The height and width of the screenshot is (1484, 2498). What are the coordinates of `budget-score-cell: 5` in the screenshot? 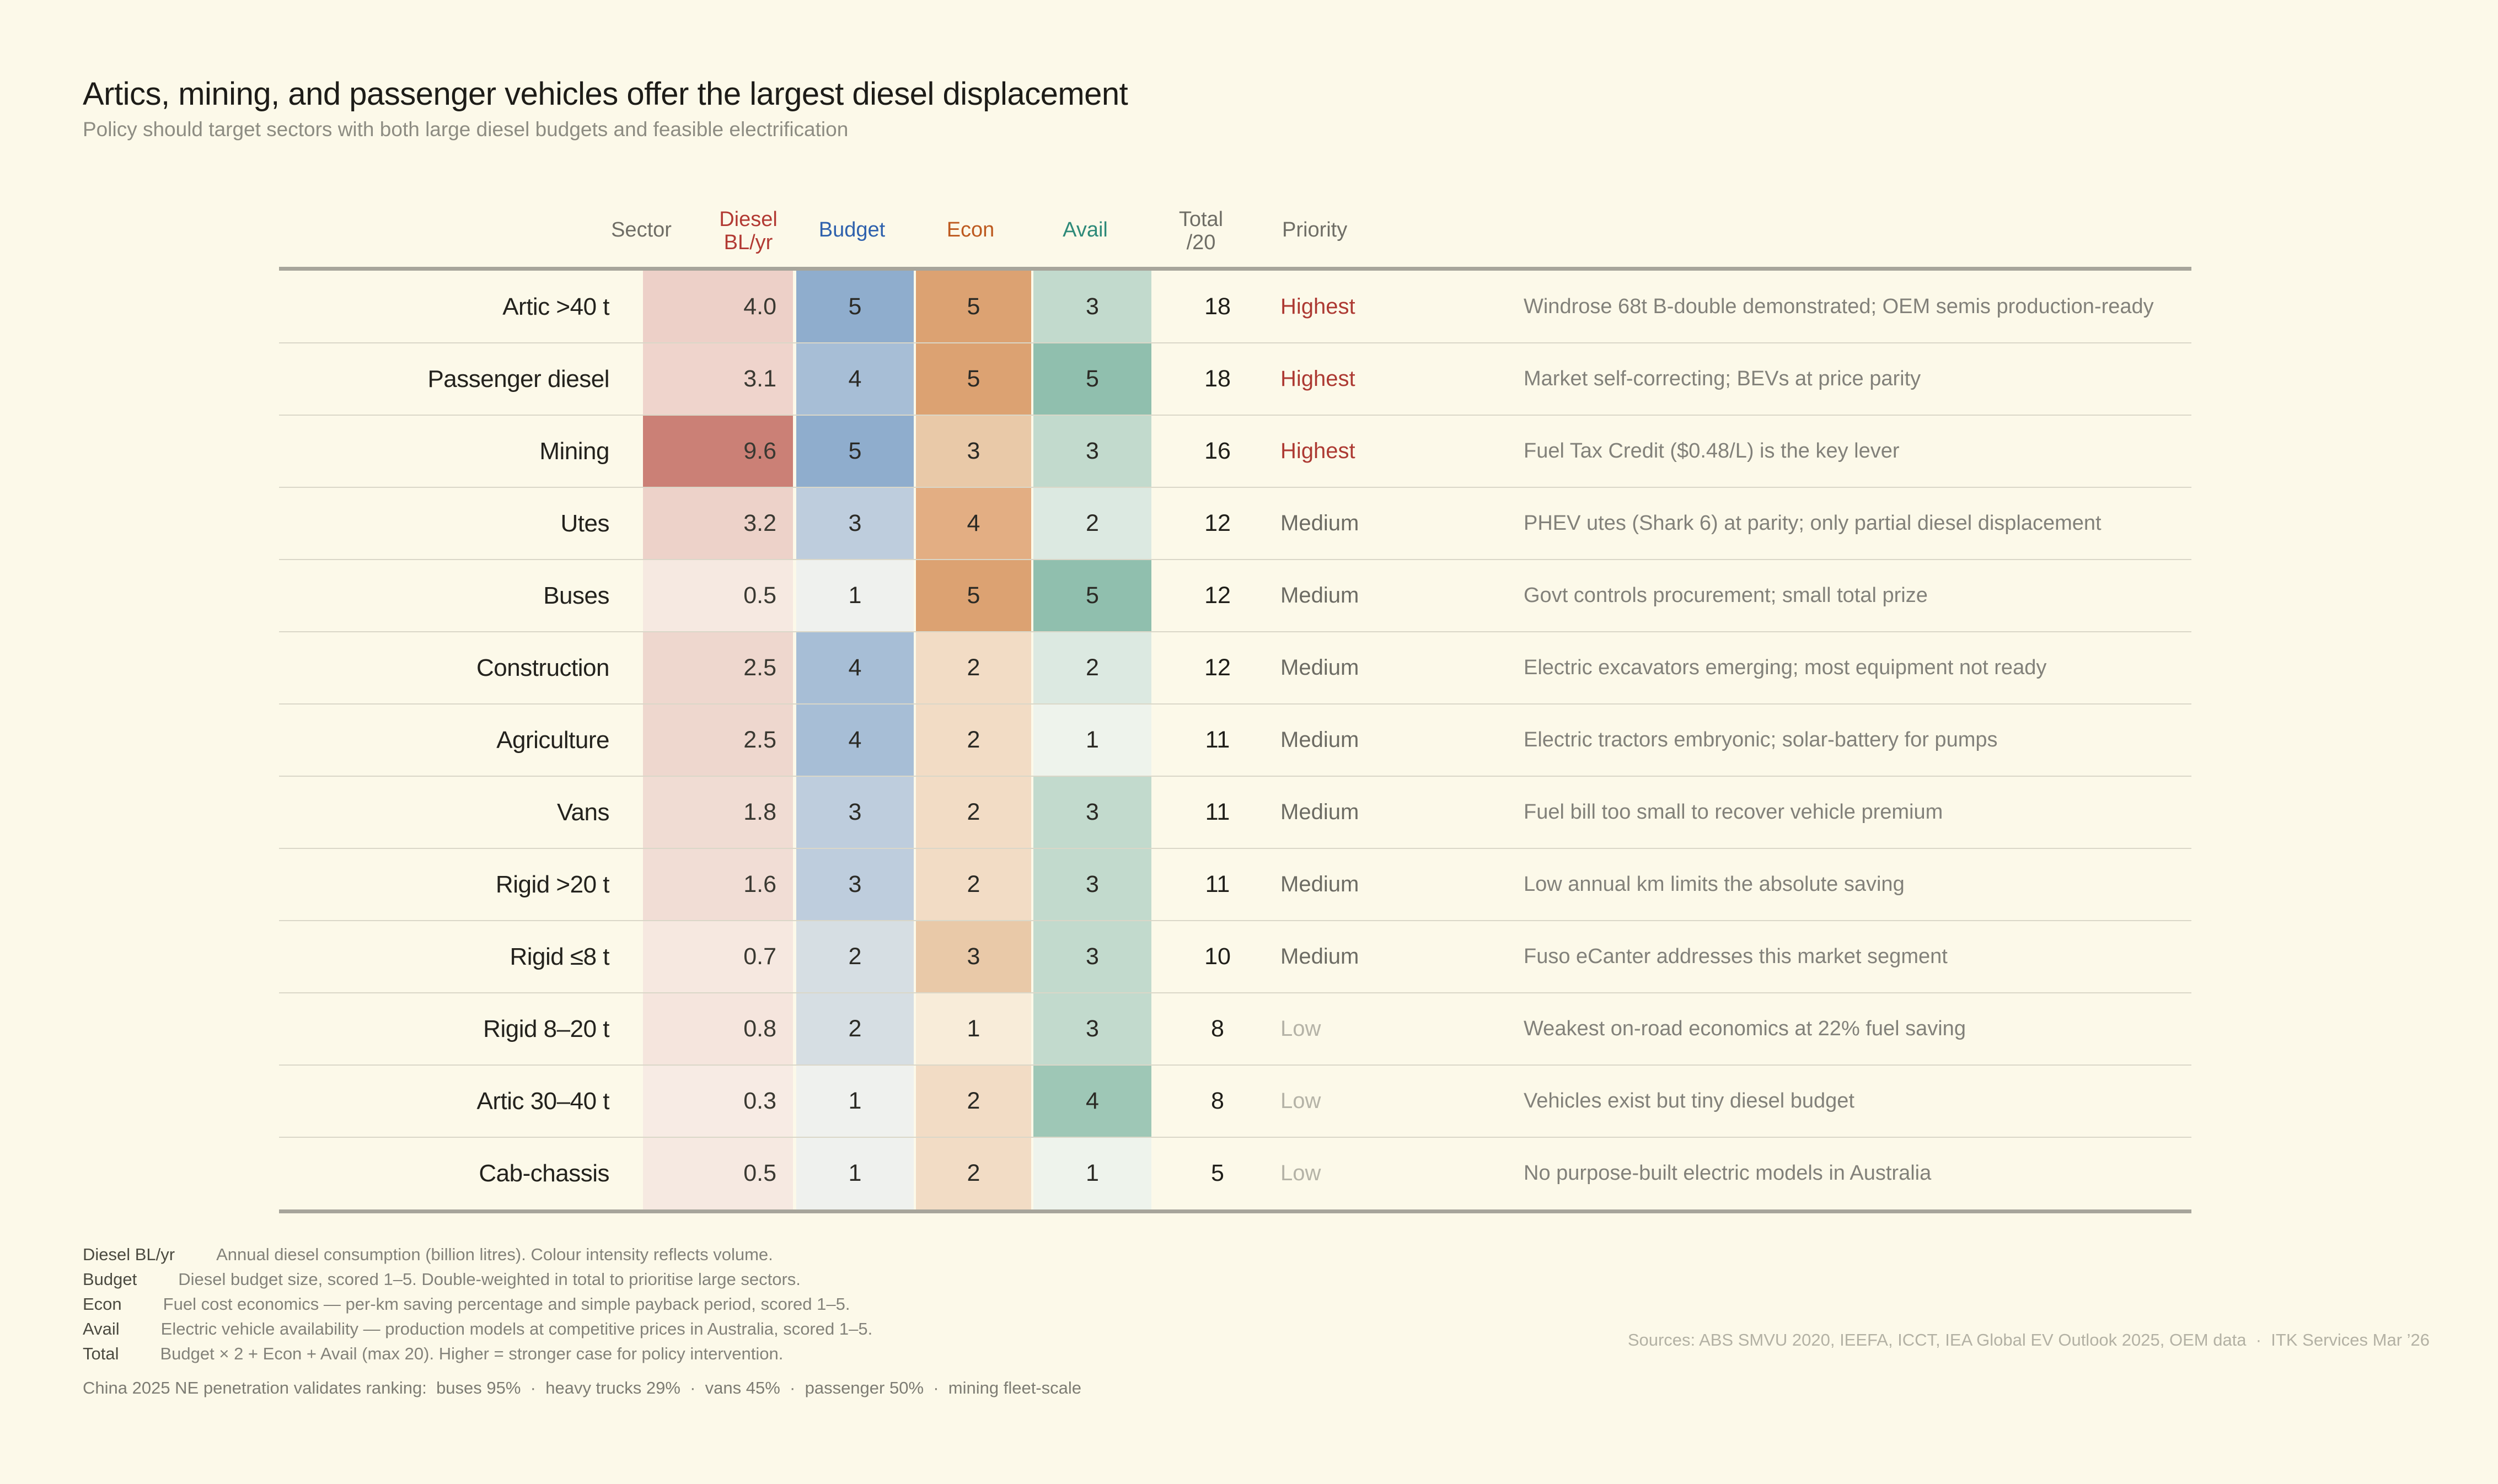 It's located at (855, 451).